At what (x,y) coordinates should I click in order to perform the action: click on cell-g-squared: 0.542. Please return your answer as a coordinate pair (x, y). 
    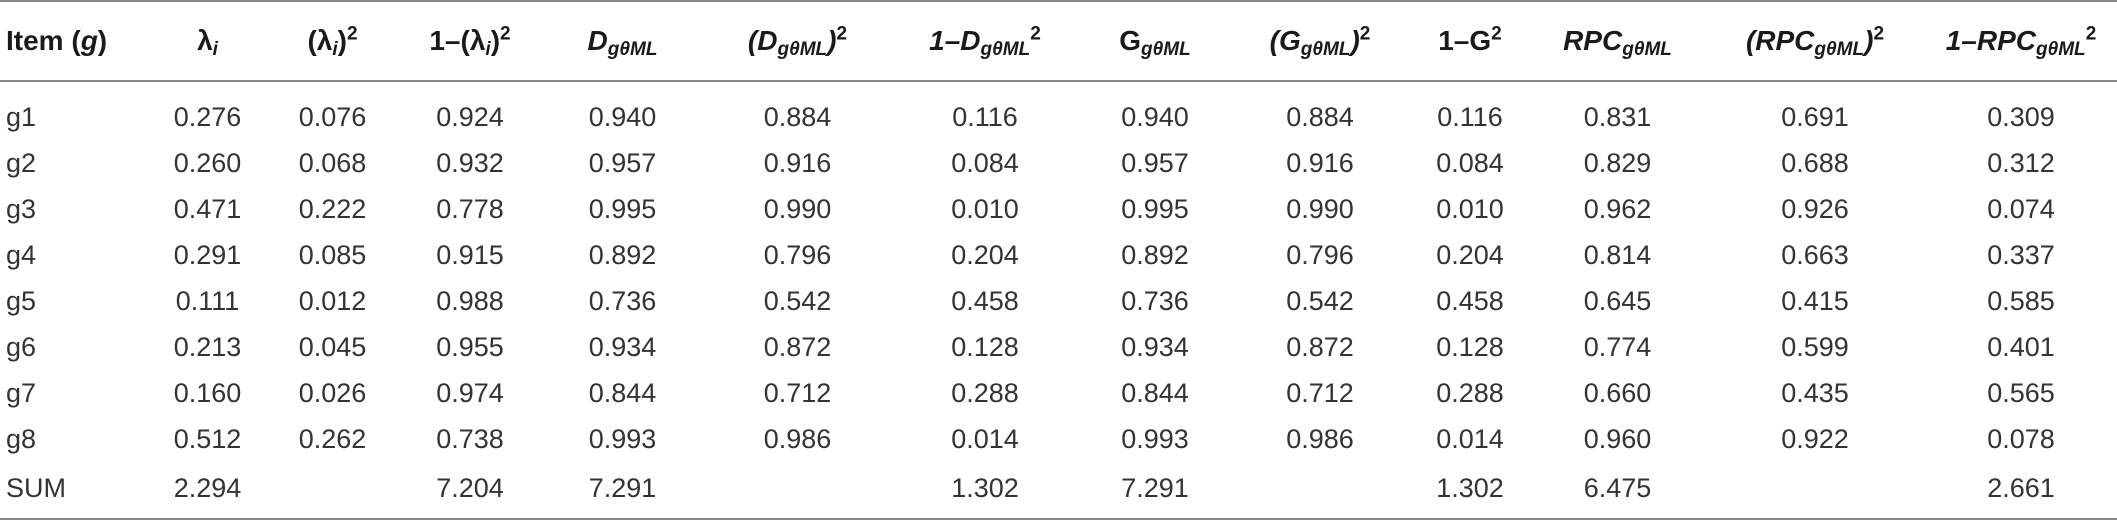
    Looking at the image, I should click on (1320, 300).